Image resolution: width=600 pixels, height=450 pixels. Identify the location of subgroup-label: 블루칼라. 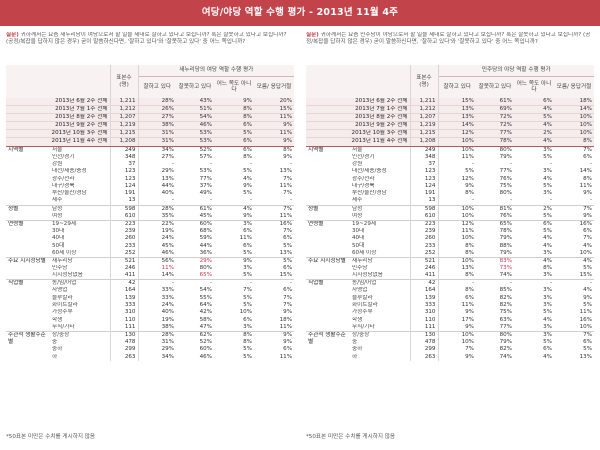
(362, 297).